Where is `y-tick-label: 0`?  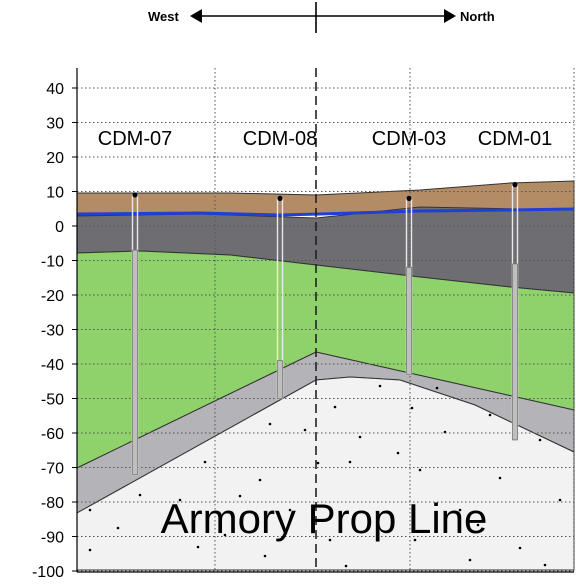
y-tick-label: 0 is located at coordinates (59, 227).